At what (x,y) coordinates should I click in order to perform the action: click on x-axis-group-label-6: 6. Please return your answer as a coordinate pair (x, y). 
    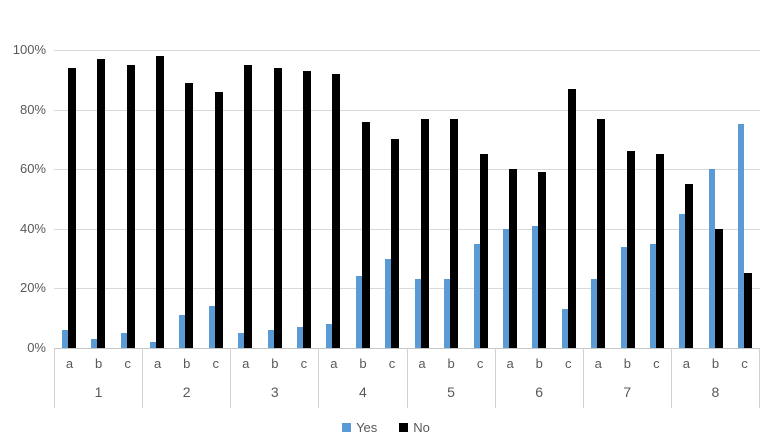
    Looking at the image, I should click on (539, 392).